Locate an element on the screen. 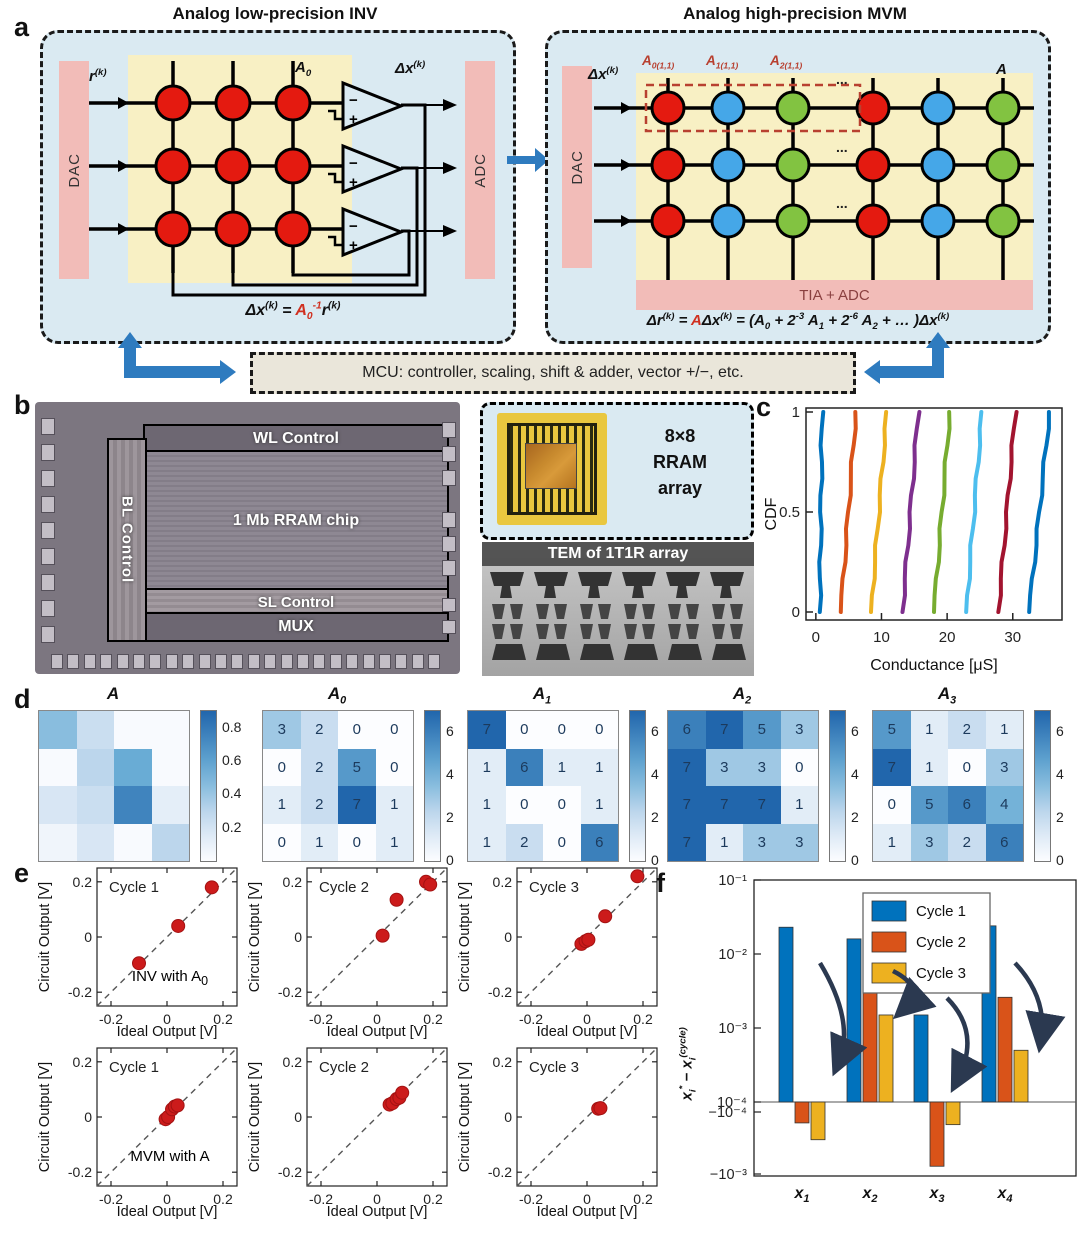 The width and height of the screenshot is (1080, 1239). bar-Cycle 1-x2 is located at coordinates (854, 1020).